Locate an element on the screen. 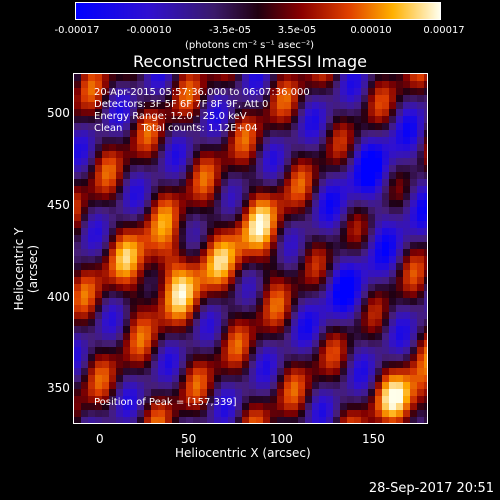  colorbar-tick: 0.00010 is located at coordinates (371, 30).